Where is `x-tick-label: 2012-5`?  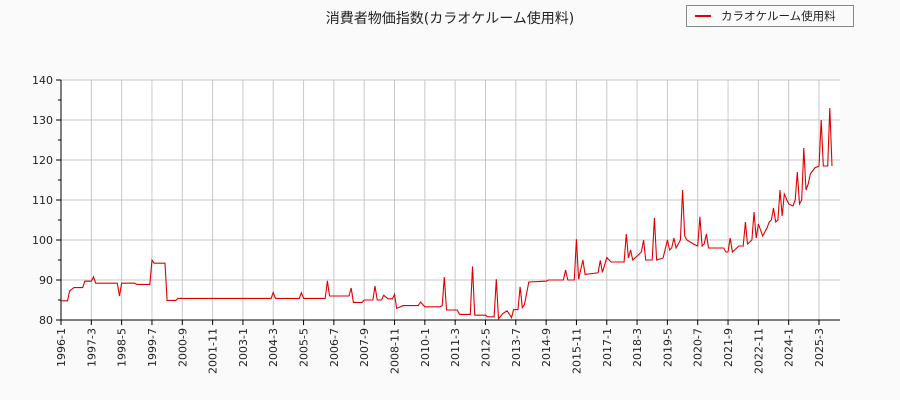 x-tick-label: 2012-5 is located at coordinates (485, 347).